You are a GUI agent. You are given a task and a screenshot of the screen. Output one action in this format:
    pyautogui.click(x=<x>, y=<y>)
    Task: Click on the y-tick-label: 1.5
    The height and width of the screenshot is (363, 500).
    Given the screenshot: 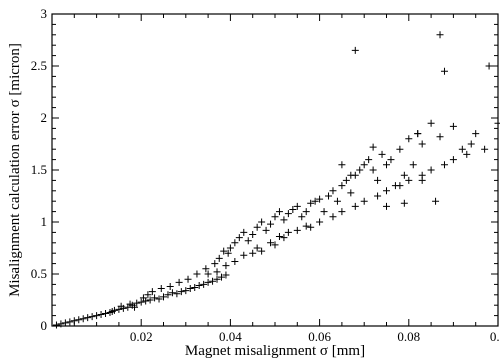 What is the action you would take?
    pyautogui.click(x=39, y=169)
    